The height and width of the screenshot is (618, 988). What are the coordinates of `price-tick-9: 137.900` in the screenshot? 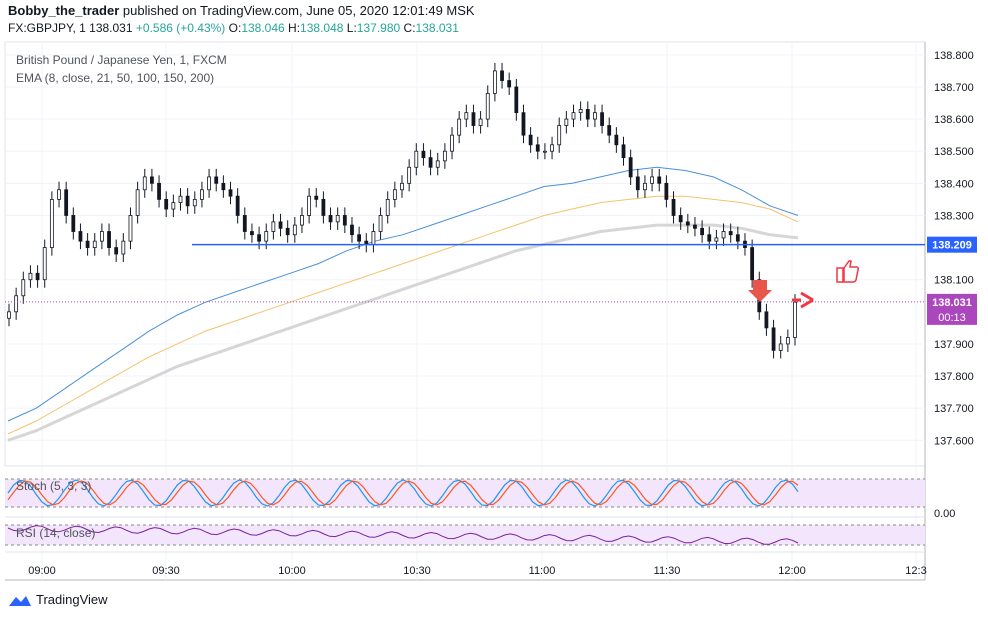 It's located at (954, 345).